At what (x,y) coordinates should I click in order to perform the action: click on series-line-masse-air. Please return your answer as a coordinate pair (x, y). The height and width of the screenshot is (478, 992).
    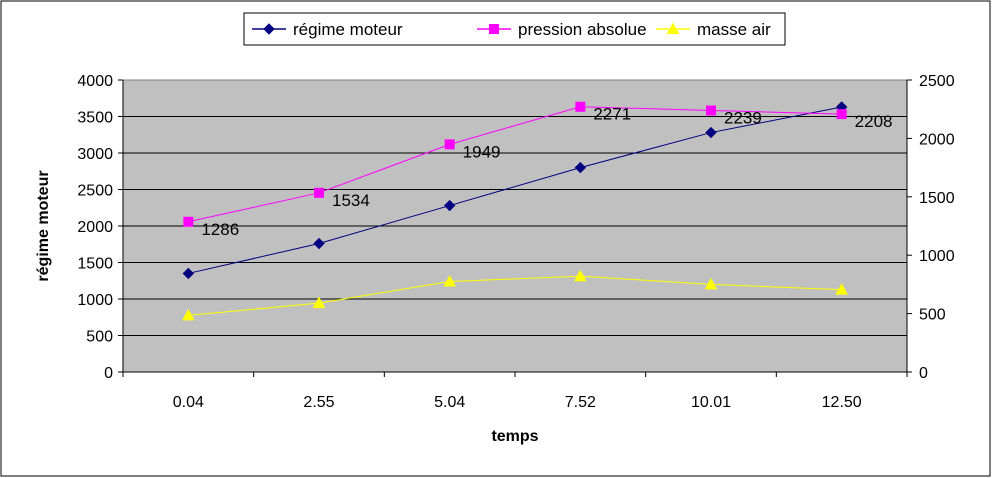
    Looking at the image, I should click on (515, 295).